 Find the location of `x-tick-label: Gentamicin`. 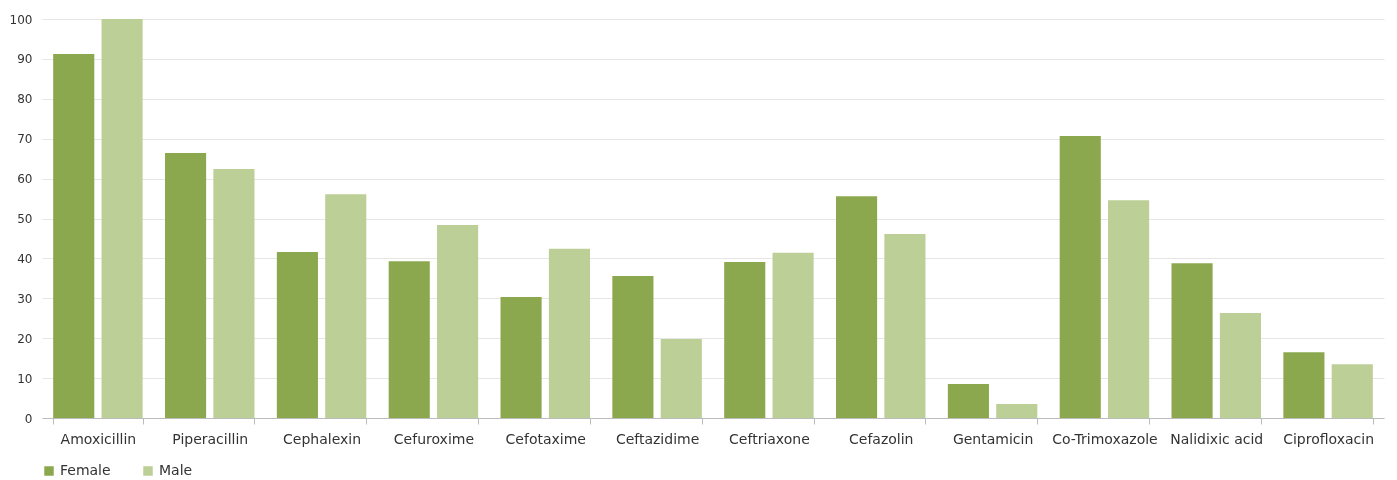

x-tick-label: Gentamicin is located at coordinates (993, 438).